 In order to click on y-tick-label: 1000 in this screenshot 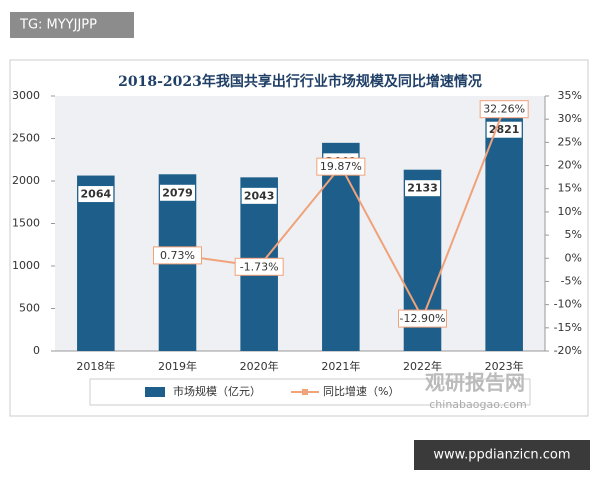, I will do `click(26, 265)`.